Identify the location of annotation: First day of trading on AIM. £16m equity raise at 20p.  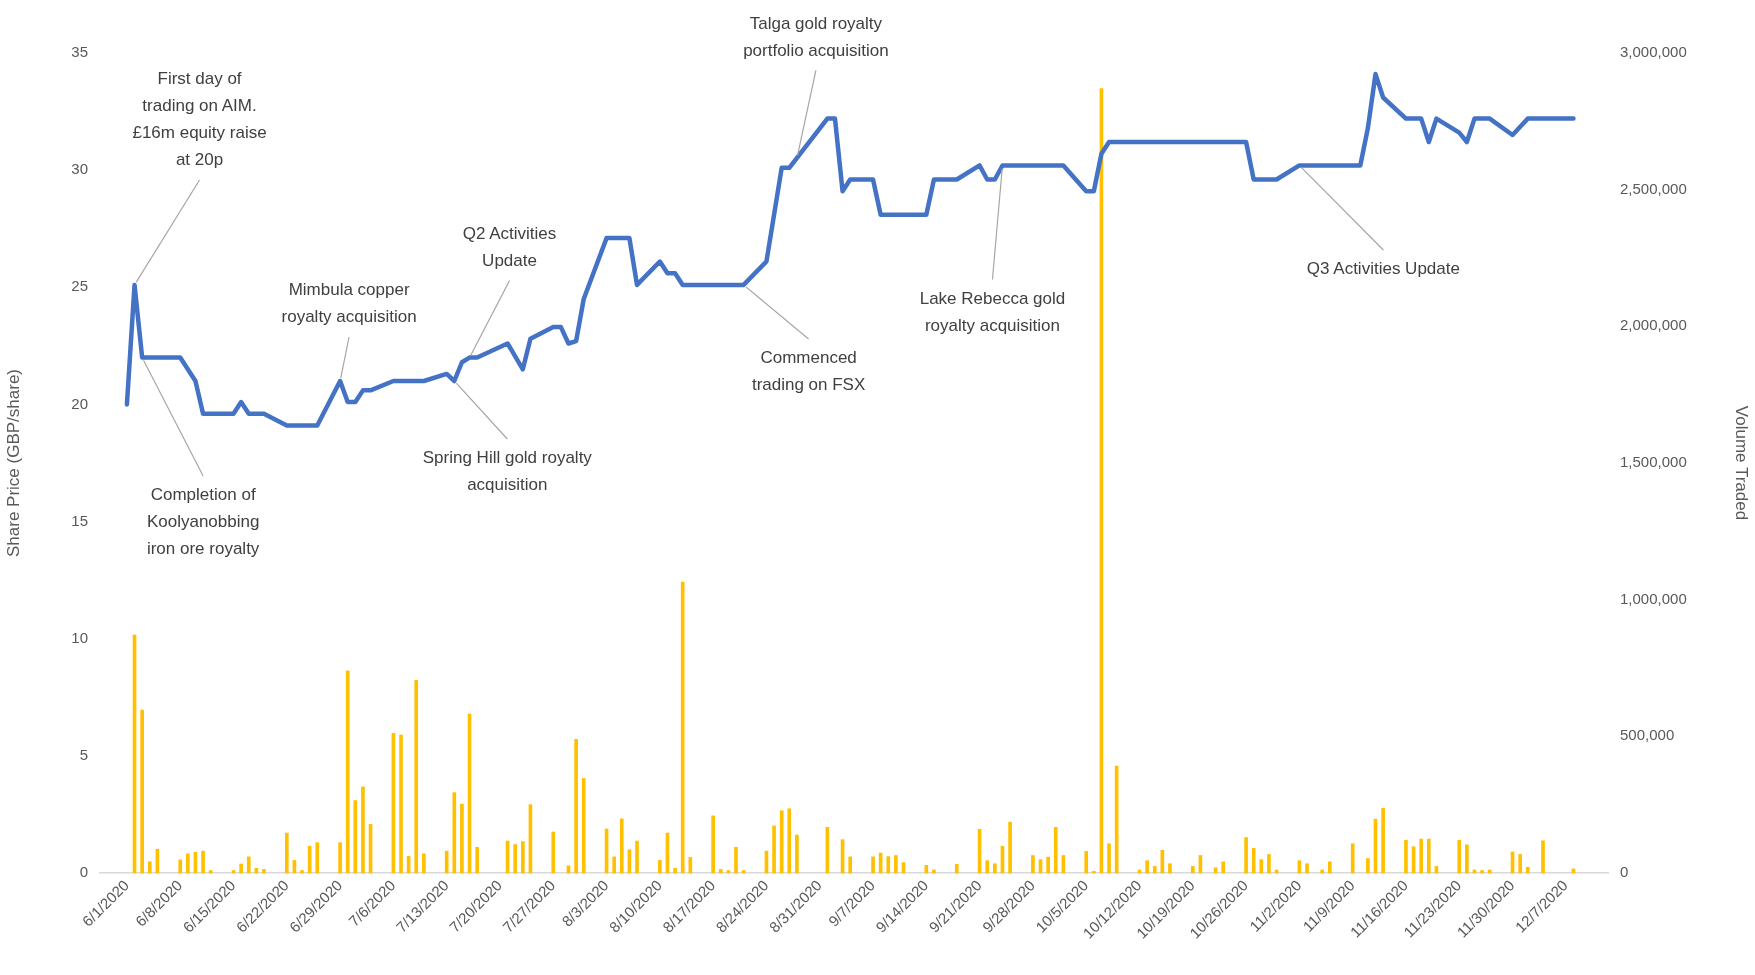
(199, 119).